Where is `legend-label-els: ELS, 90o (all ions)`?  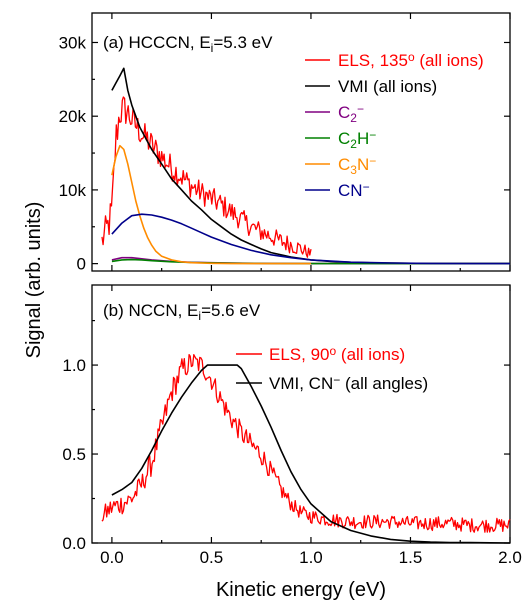 legend-label-els: ELS, 90o (all ions) is located at coordinates (337, 354).